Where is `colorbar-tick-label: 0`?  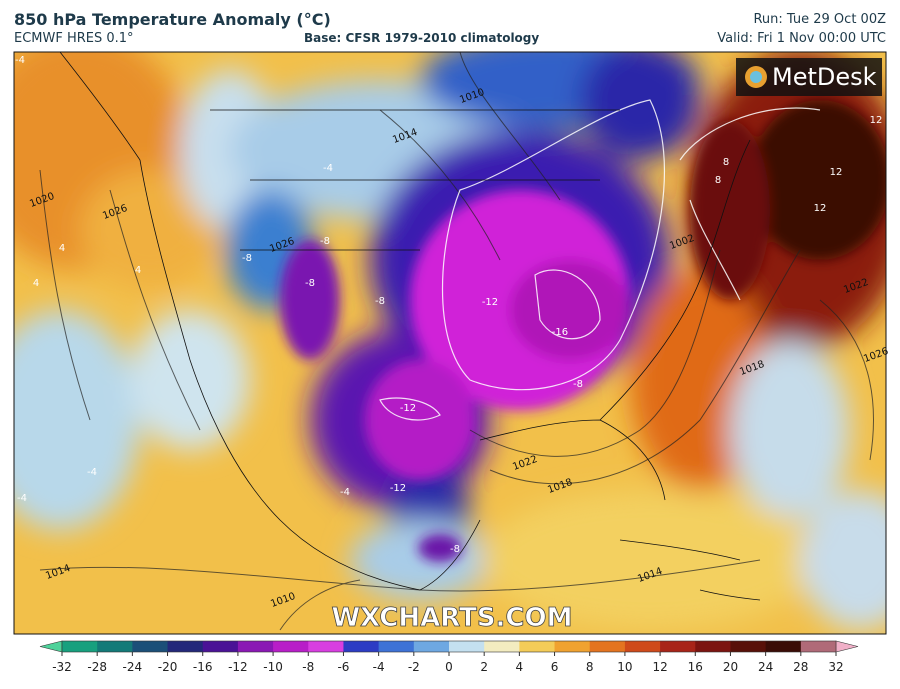 colorbar-tick-label: 0 is located at coordinates (449, 667).